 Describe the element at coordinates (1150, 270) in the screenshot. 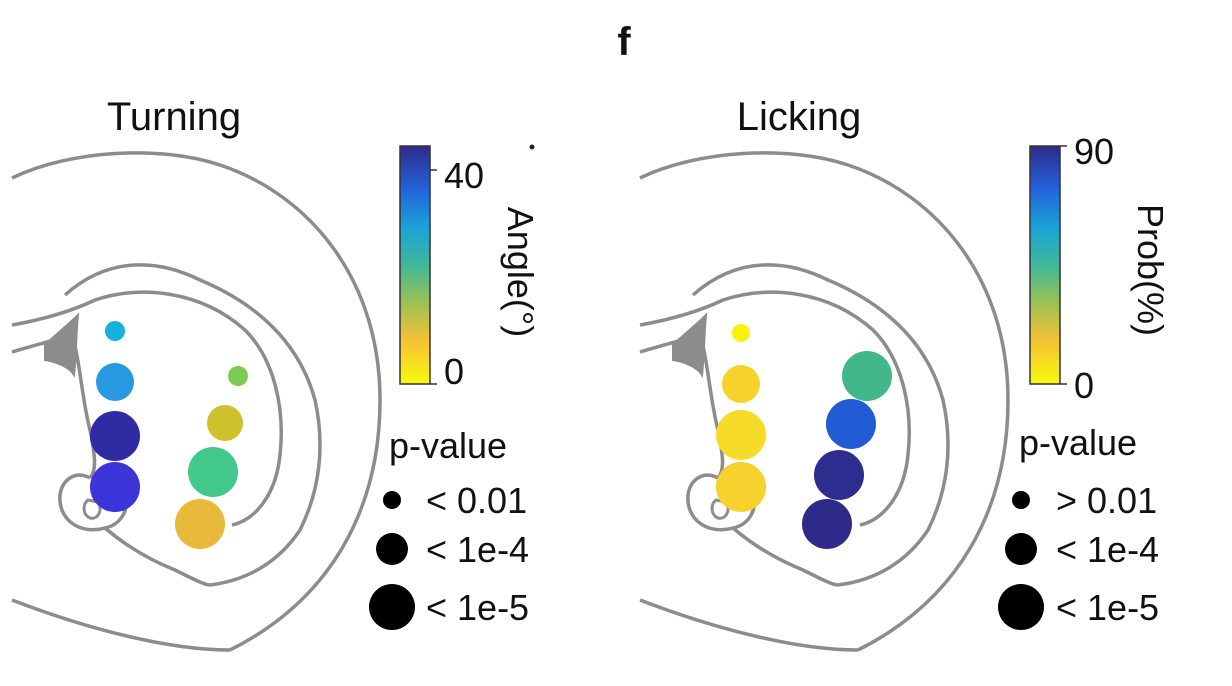

I see `colorbar-label: Prob(%)` at that location.